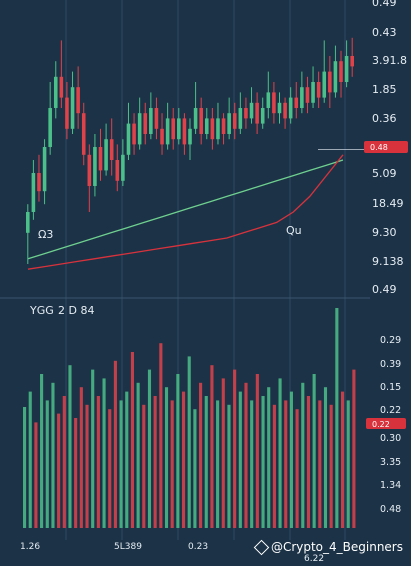 This screenshot has height=566, width=411. I want to click on volume-axis-tick-label: 0.29, so click(390, 340).